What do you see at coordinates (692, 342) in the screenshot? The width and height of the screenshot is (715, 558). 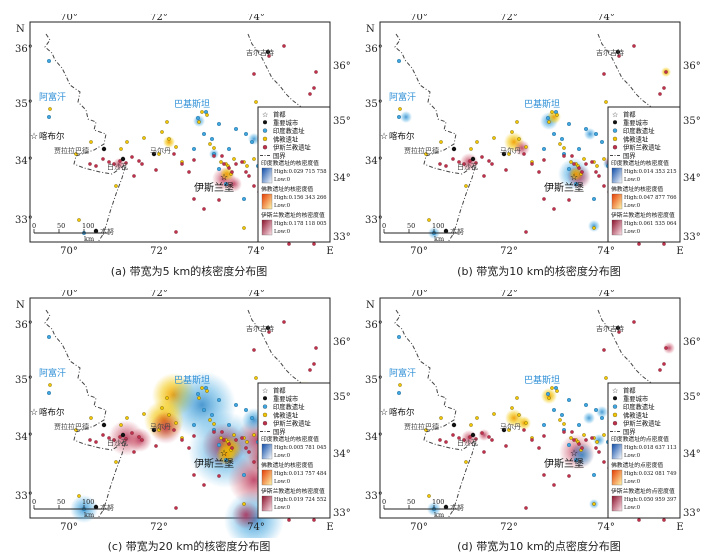 I see `right-lat-label: 36°` at bounding box center [692, 342].